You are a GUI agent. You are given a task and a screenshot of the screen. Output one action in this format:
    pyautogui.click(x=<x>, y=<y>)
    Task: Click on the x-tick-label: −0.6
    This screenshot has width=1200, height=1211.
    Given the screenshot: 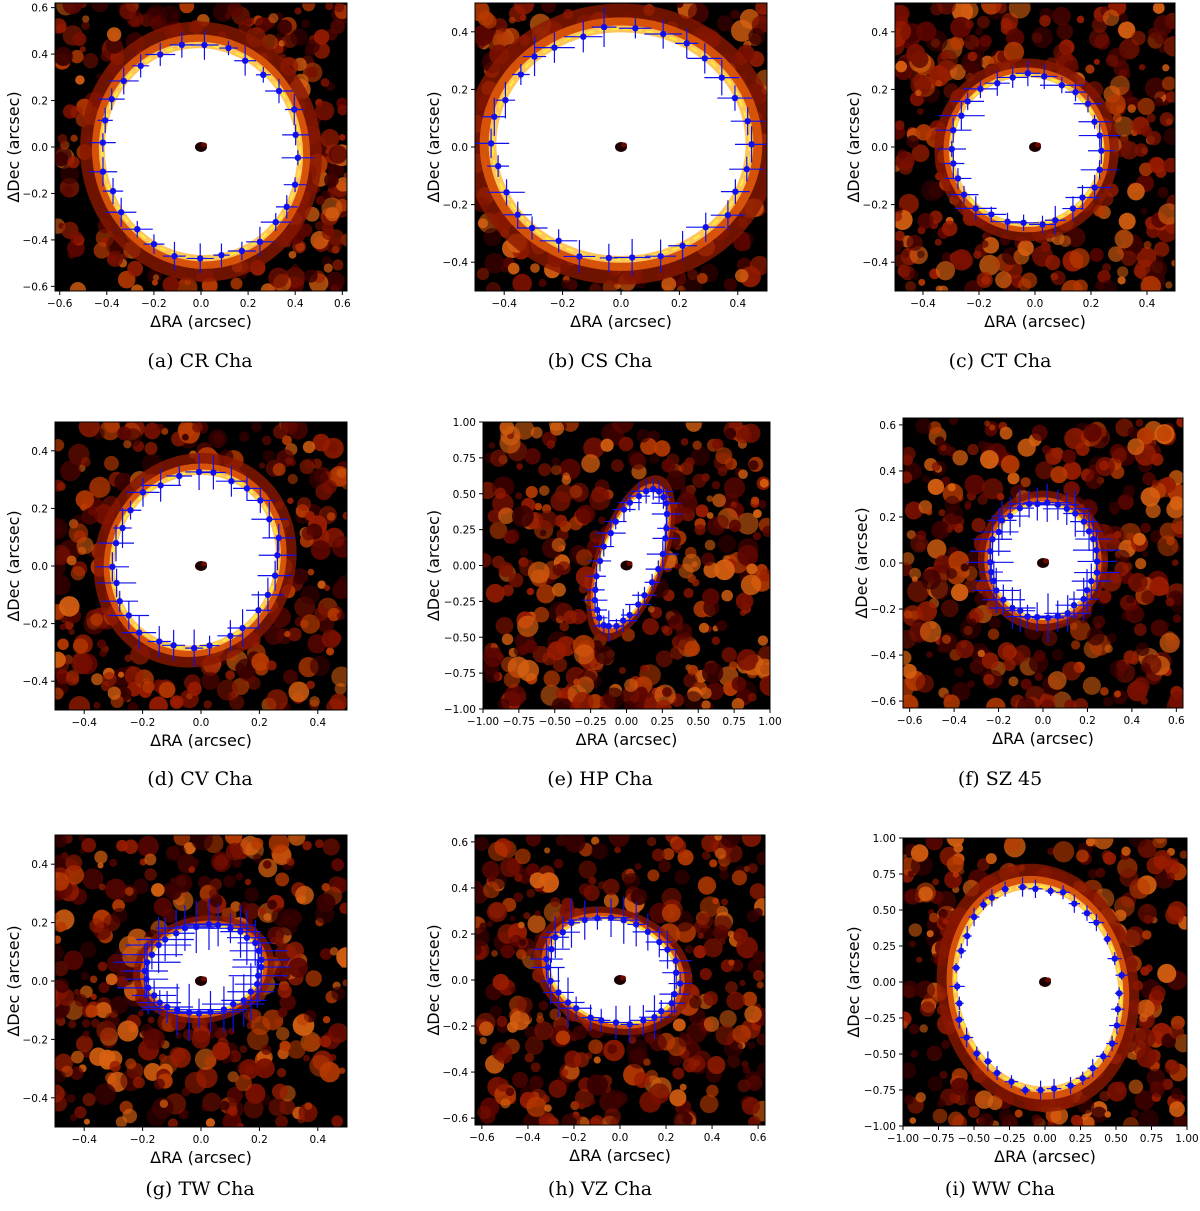 What is the action you would take?
    pyautogui.click(x=910, y=721)
    